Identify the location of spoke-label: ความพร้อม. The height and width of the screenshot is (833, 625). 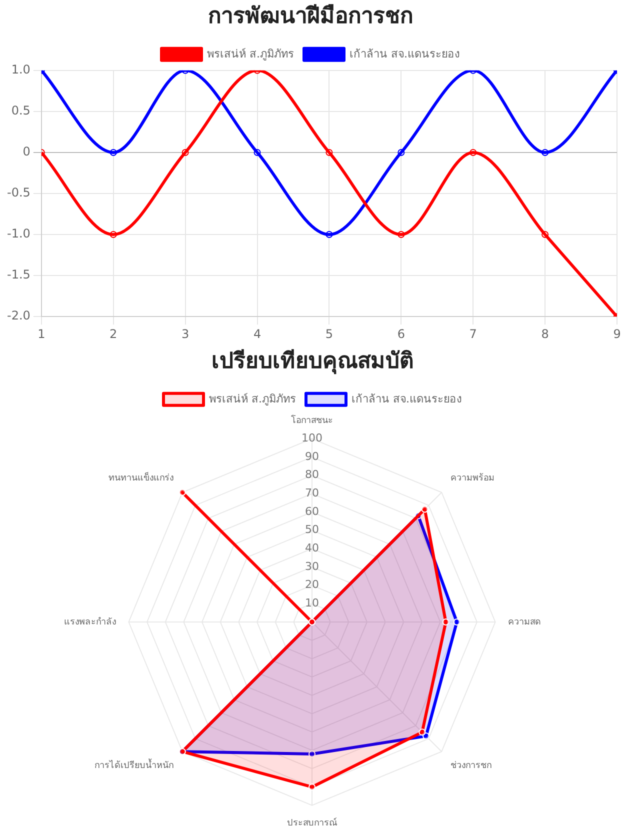
(472, 478).